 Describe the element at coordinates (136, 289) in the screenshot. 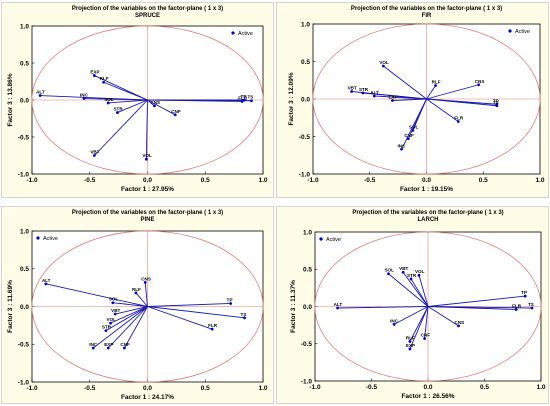

I see `label-rlf: RLF` at that location.